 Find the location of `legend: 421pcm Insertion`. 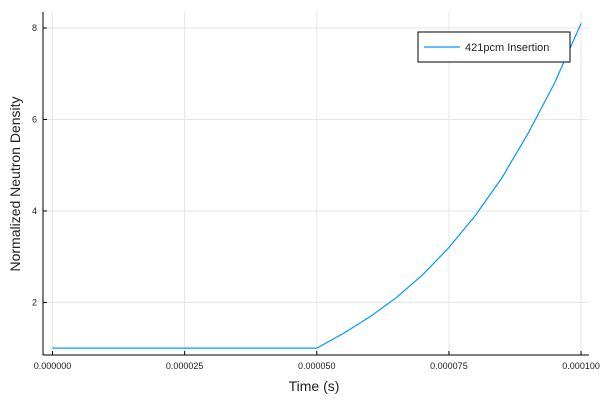

legend: 421pcm Insertion is located at coordinates (494, 47).